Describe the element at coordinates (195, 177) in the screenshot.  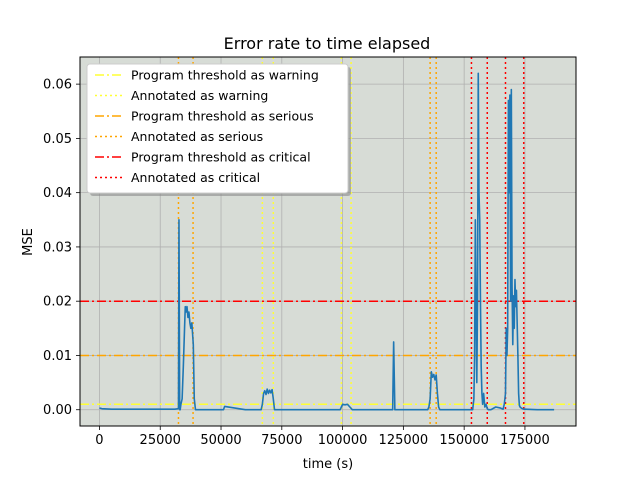
I see `legend-label: Annotated as critical` at that location.